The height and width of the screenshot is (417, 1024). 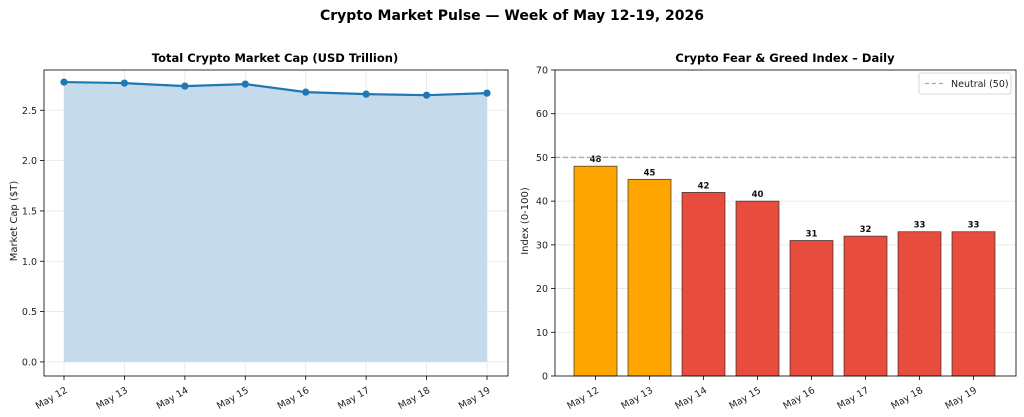 I want to click on fear-greed-x-tick-label: May 16, so click(x=799, y=398).